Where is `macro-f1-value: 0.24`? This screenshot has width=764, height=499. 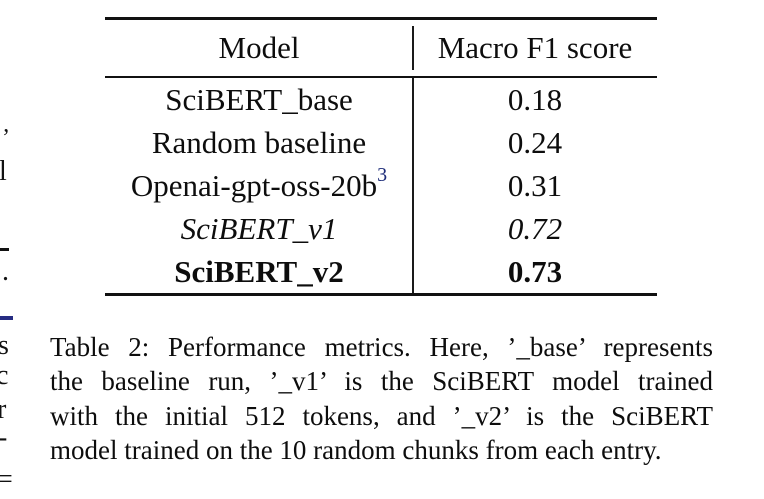
macro-f1-value: 0.24 is located at coordinates (535, 142).